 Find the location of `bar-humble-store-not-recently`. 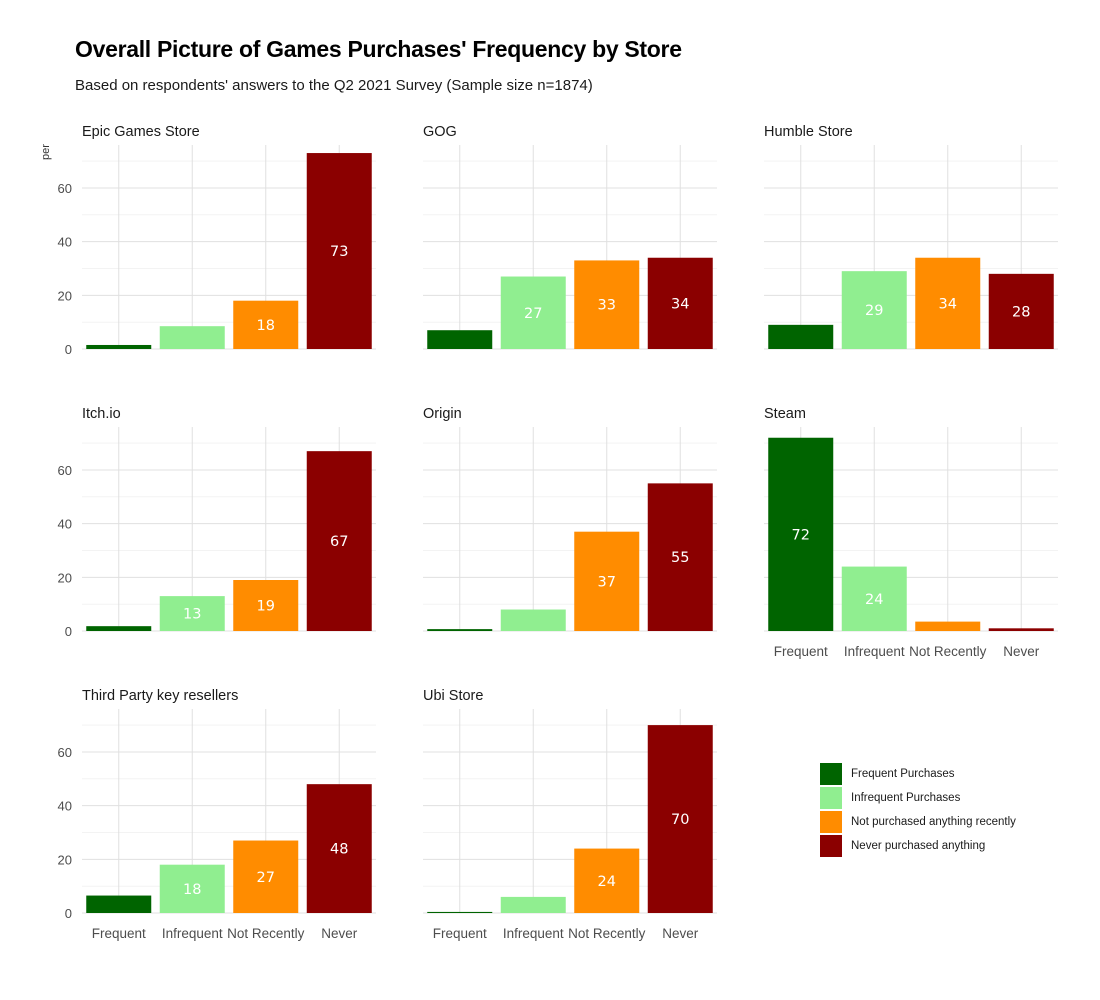

bar-humble-store-not-recently is located at coordinates (948, 303).